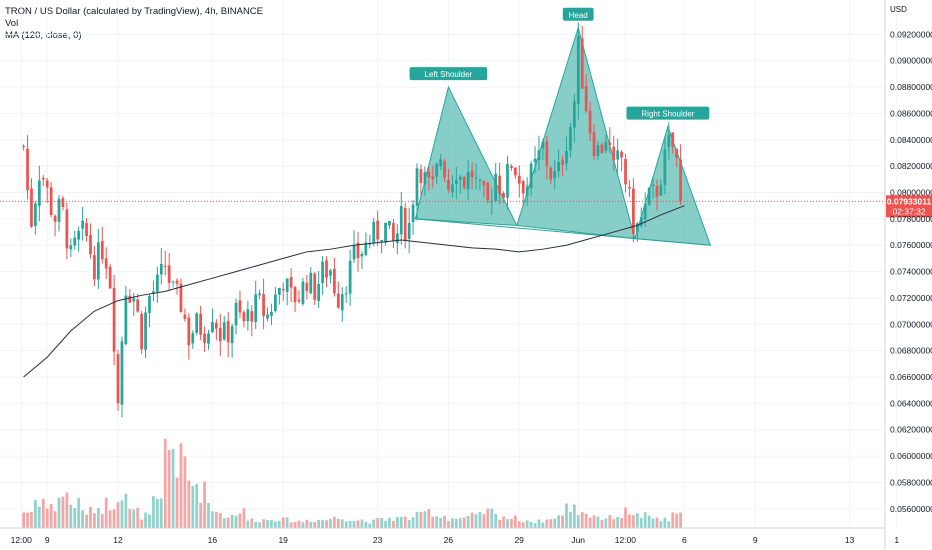 The image size is (932, 550). I want to click on volume-indicator-label: Vol, so click(12, 23).